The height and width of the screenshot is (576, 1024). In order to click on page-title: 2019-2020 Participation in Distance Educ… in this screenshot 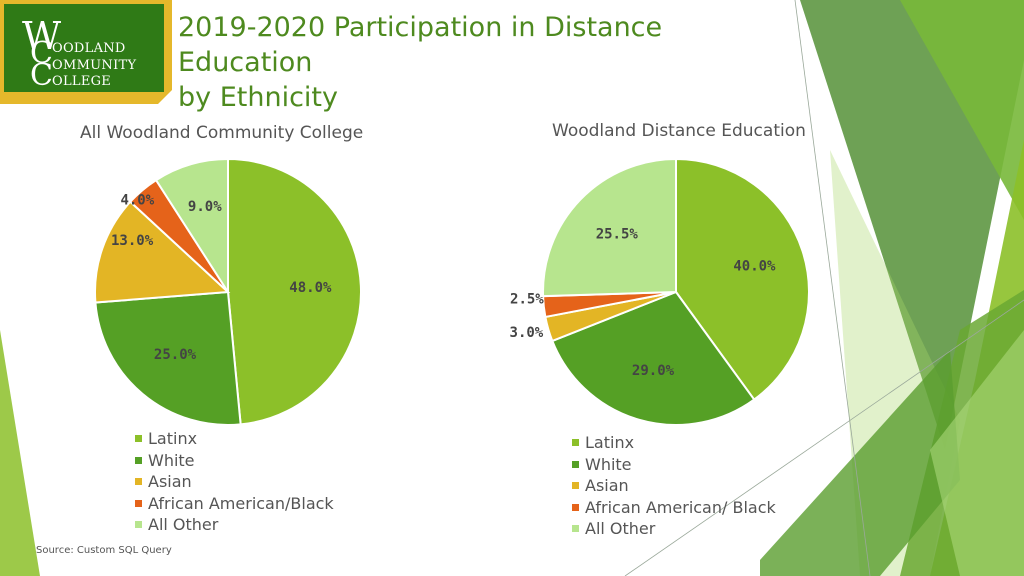, I will do `click(488, 62)`.